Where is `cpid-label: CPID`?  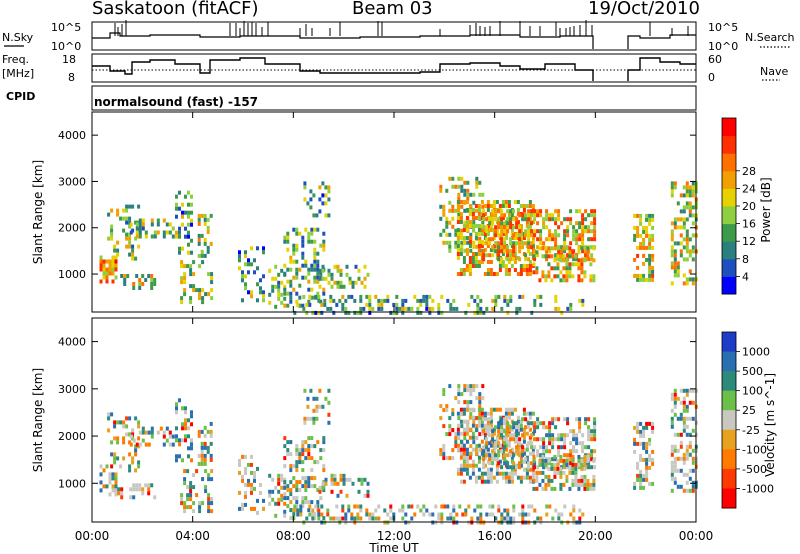 cpid-label: CPID is located at coordinates (20, 96).